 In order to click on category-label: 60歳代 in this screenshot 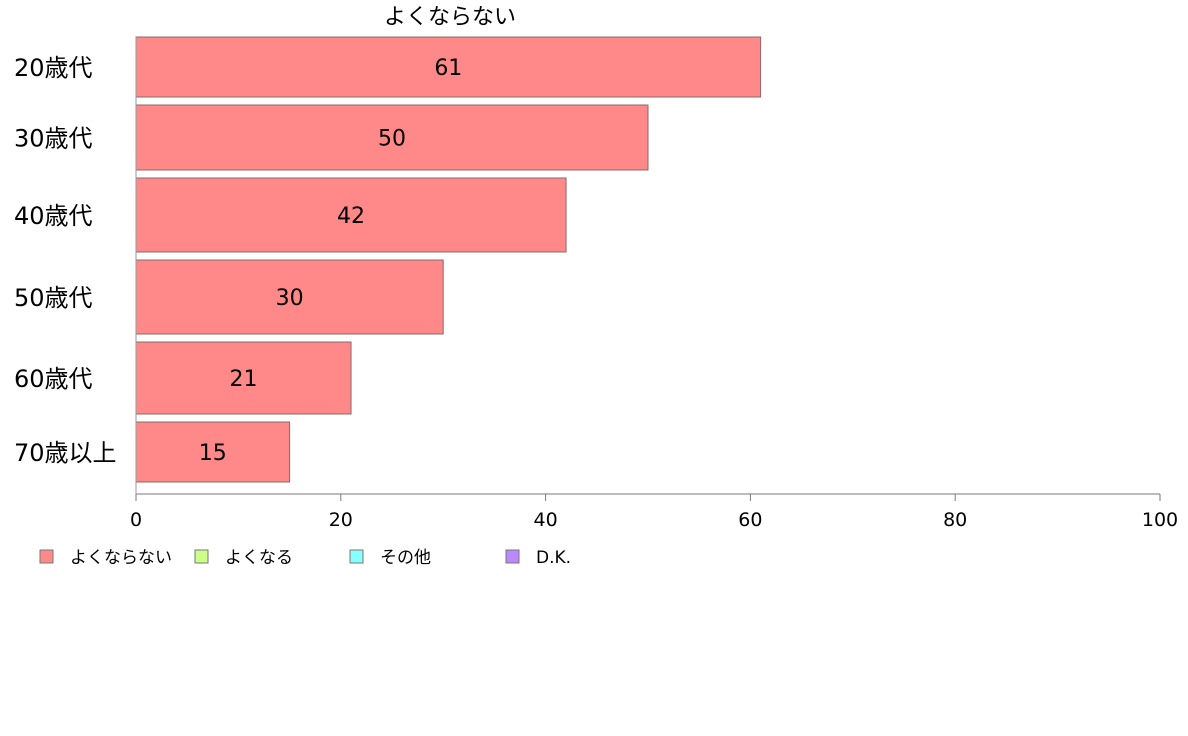, I will do `click(53, 379)`.